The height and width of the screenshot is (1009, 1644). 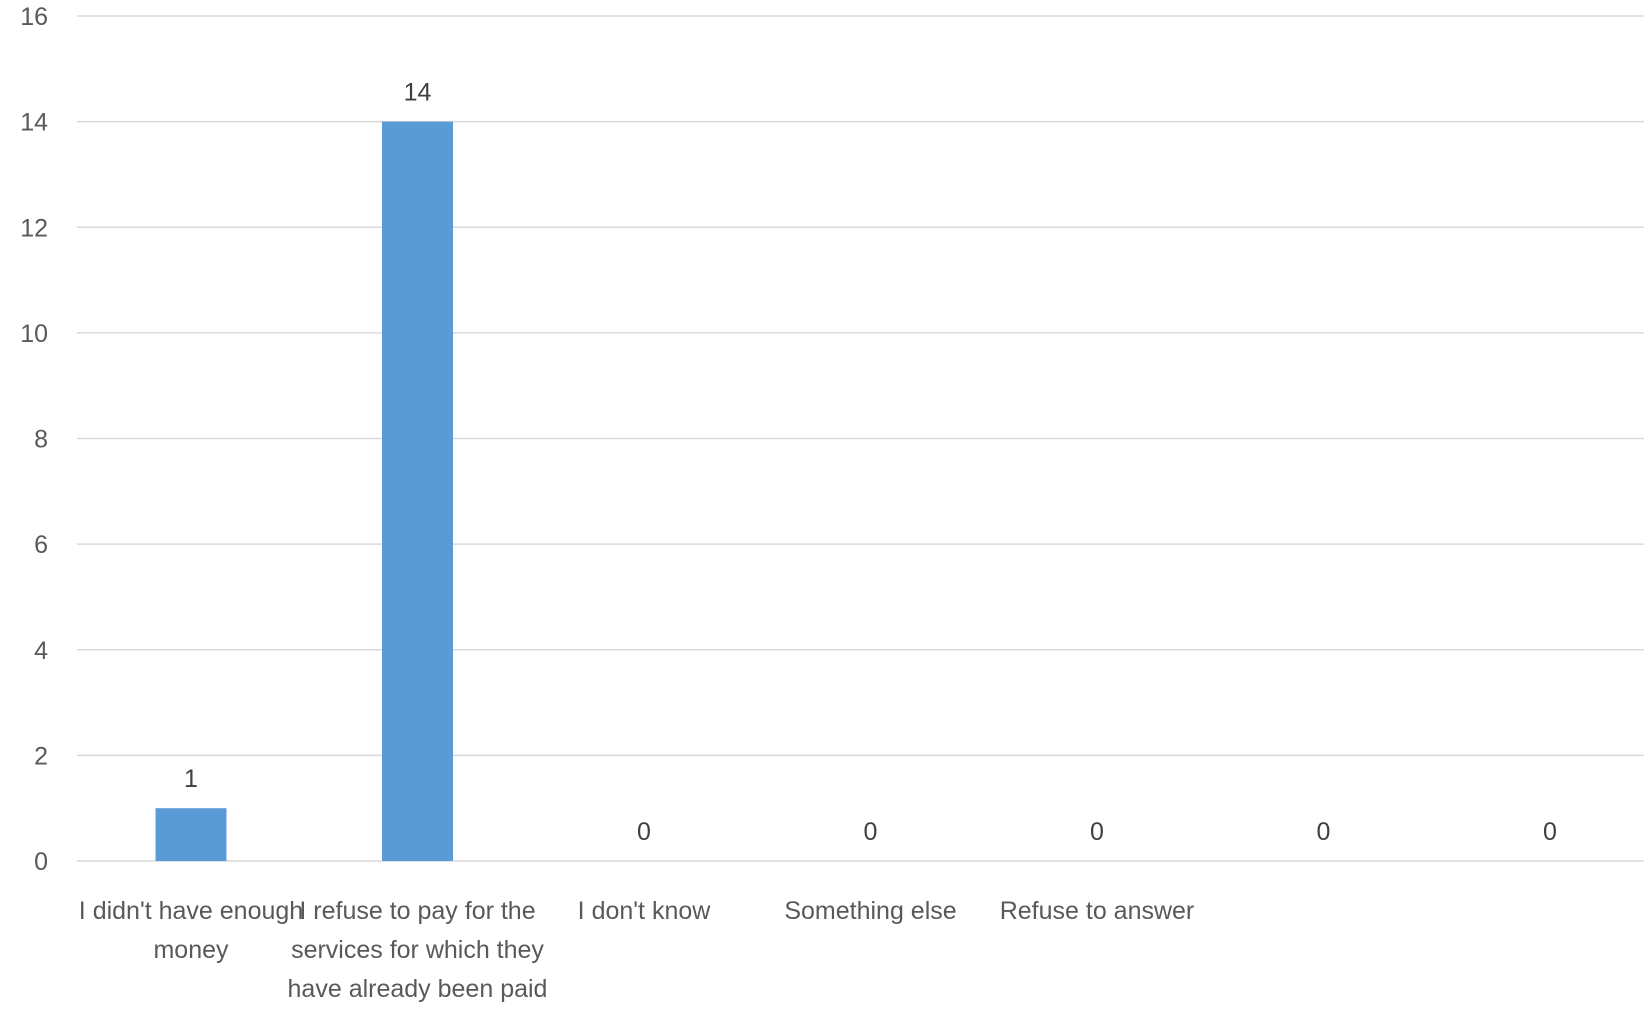 What do you see at coordinates (191, 911) in the screenshot?
I see `category-label-0-line-0: I didn't have enough` at bounding box center [191, 911].